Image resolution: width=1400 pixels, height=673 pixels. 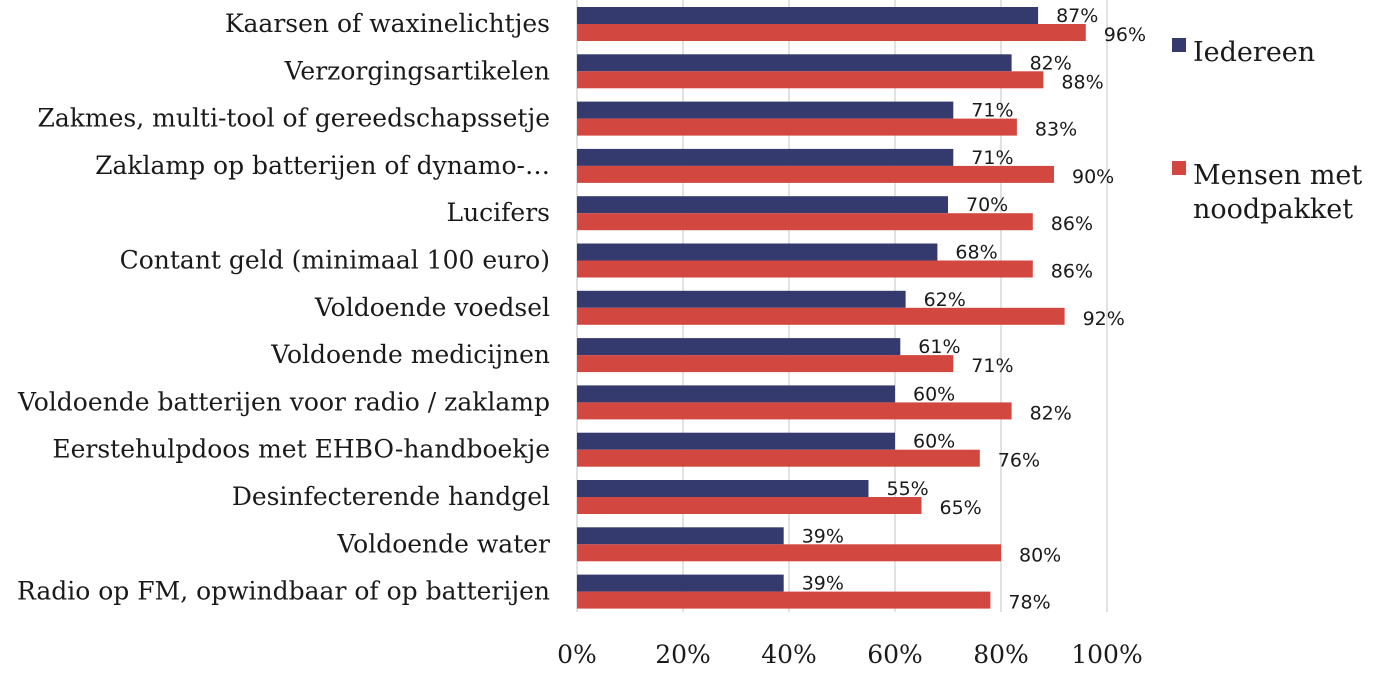 What do you see at coordinates (293, 118) in the screenshot?
I see `category-label: Zakmes, multi-tool of gereedschapssetje` at bounding box center [293, 118].